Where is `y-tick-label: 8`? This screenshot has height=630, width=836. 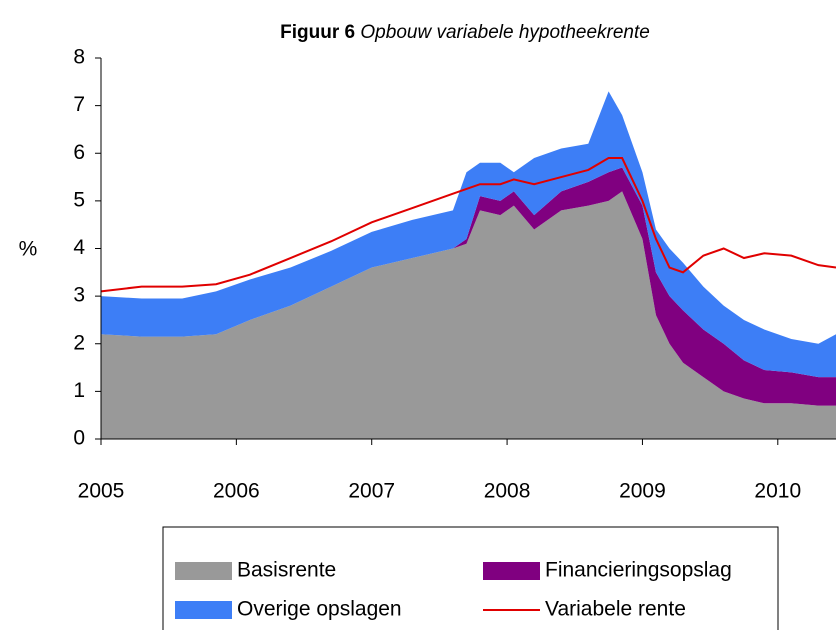 y-tick-label: 8 is located at coordinates (79, 57).